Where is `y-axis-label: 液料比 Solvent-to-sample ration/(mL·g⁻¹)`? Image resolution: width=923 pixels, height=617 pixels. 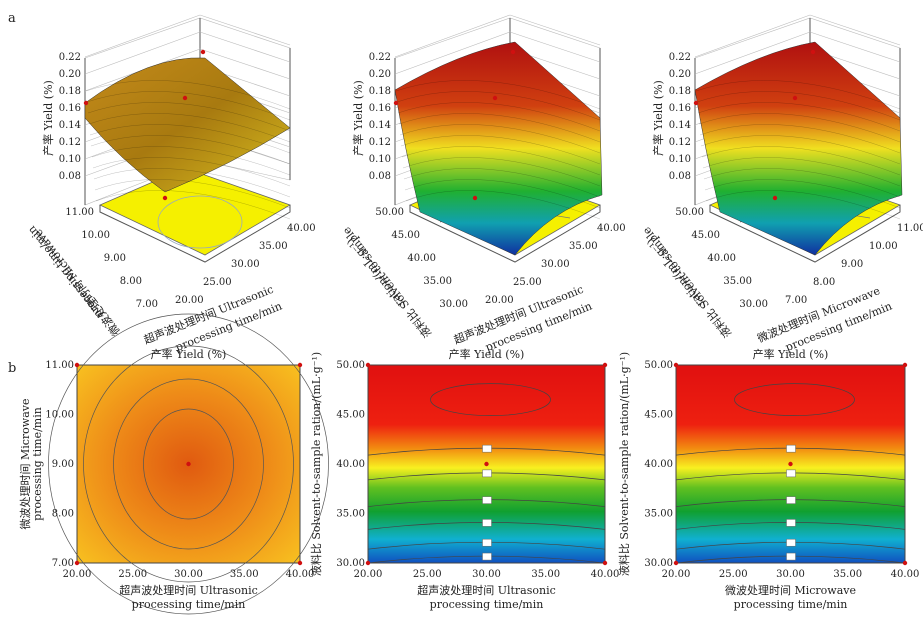 y-axis-label: 液料比 Solvent-to-sample ration/(mL·g⁻¹) is located at coordinates (624, 464).